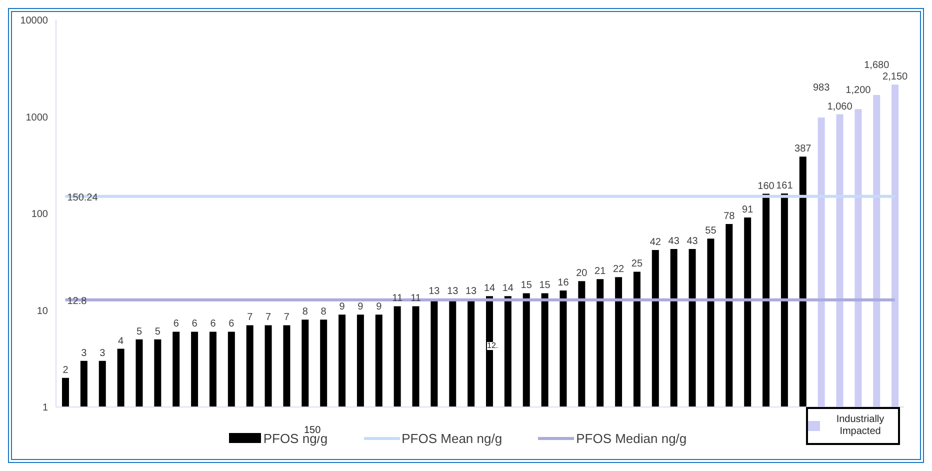 This screenshot has width=932, height=471. What do you see at coordinates (637, 264) in the screenshot?
I see `data-label: 25` at bounding box center [637, 264].